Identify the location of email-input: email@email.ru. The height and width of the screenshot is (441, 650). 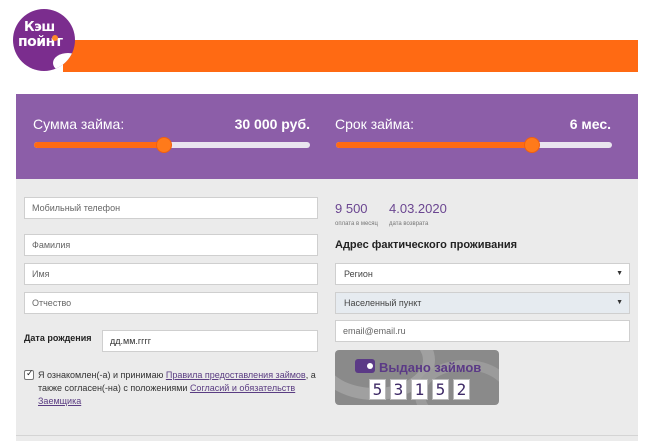
(482, 331).